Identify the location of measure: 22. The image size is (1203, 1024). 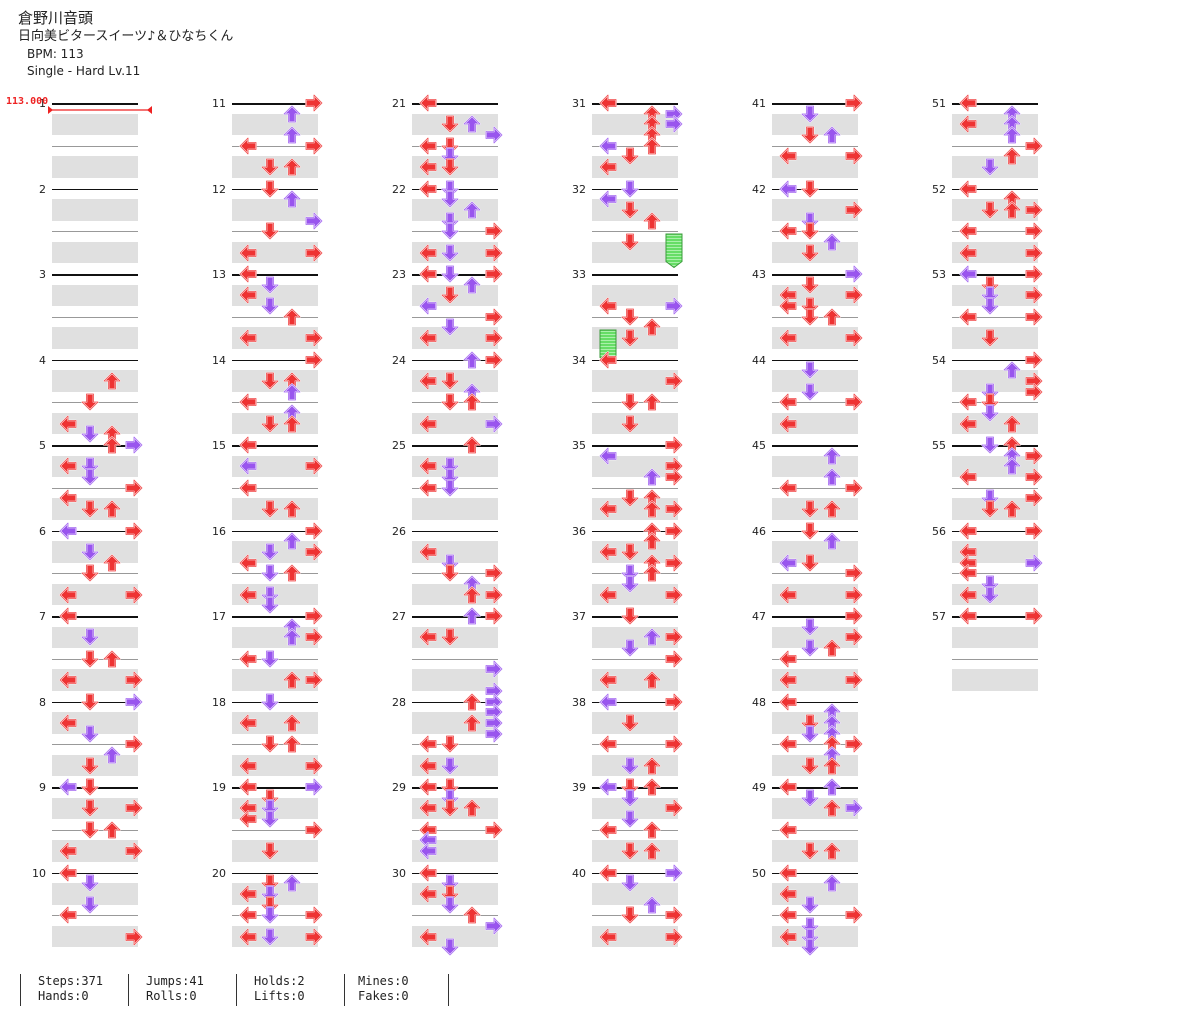
(440, 229).